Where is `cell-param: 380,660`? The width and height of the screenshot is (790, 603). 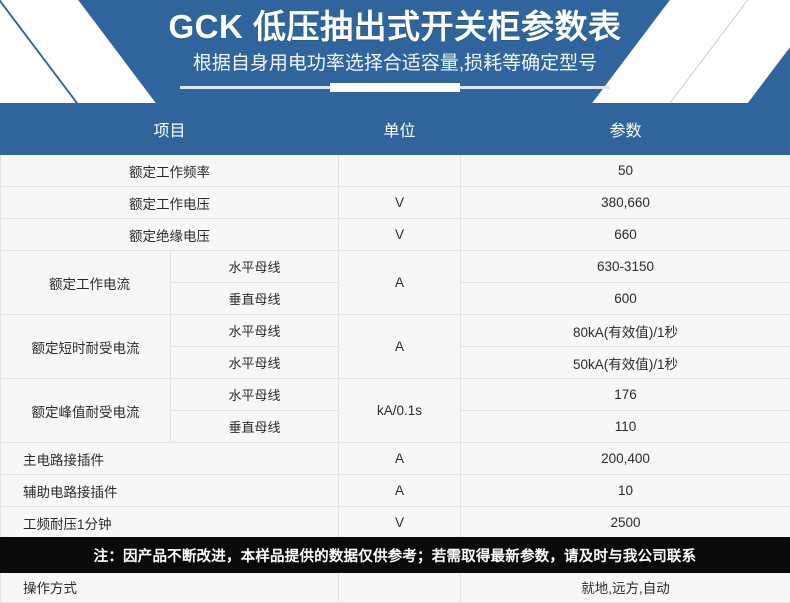 cell-param: 380,660 is located at coordinates (625, 203).